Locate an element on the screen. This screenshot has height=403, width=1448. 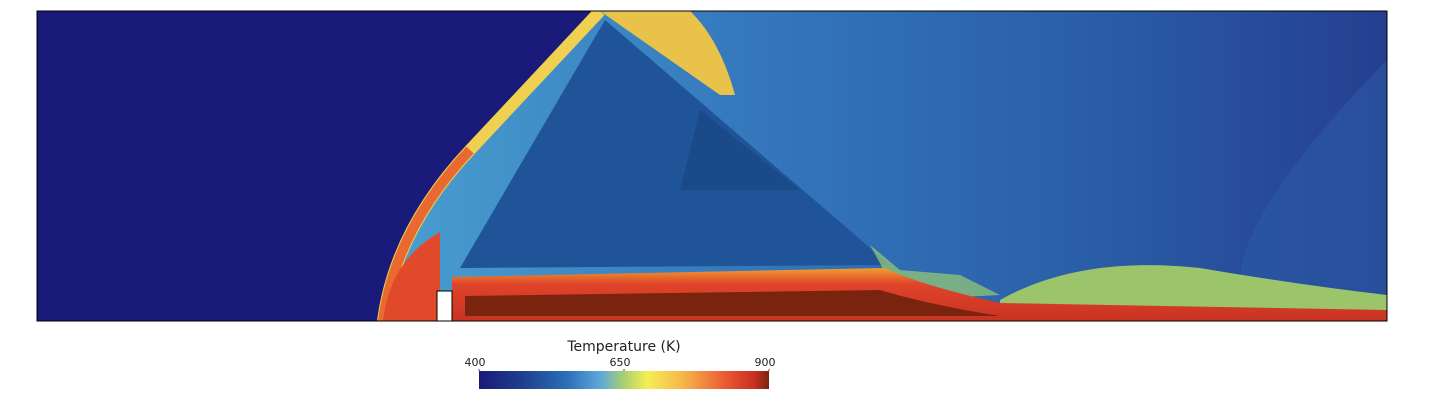
colorbar-tick-label: 650 is located at coordinates (620, 362).